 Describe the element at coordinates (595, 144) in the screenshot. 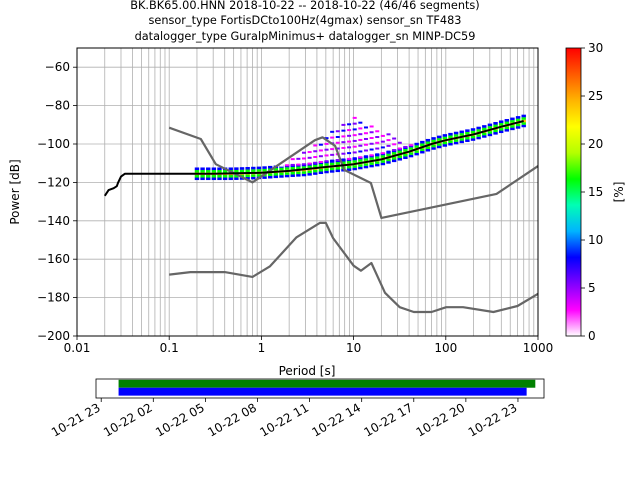

I see `colorbar-tick-label: 20` at that location.